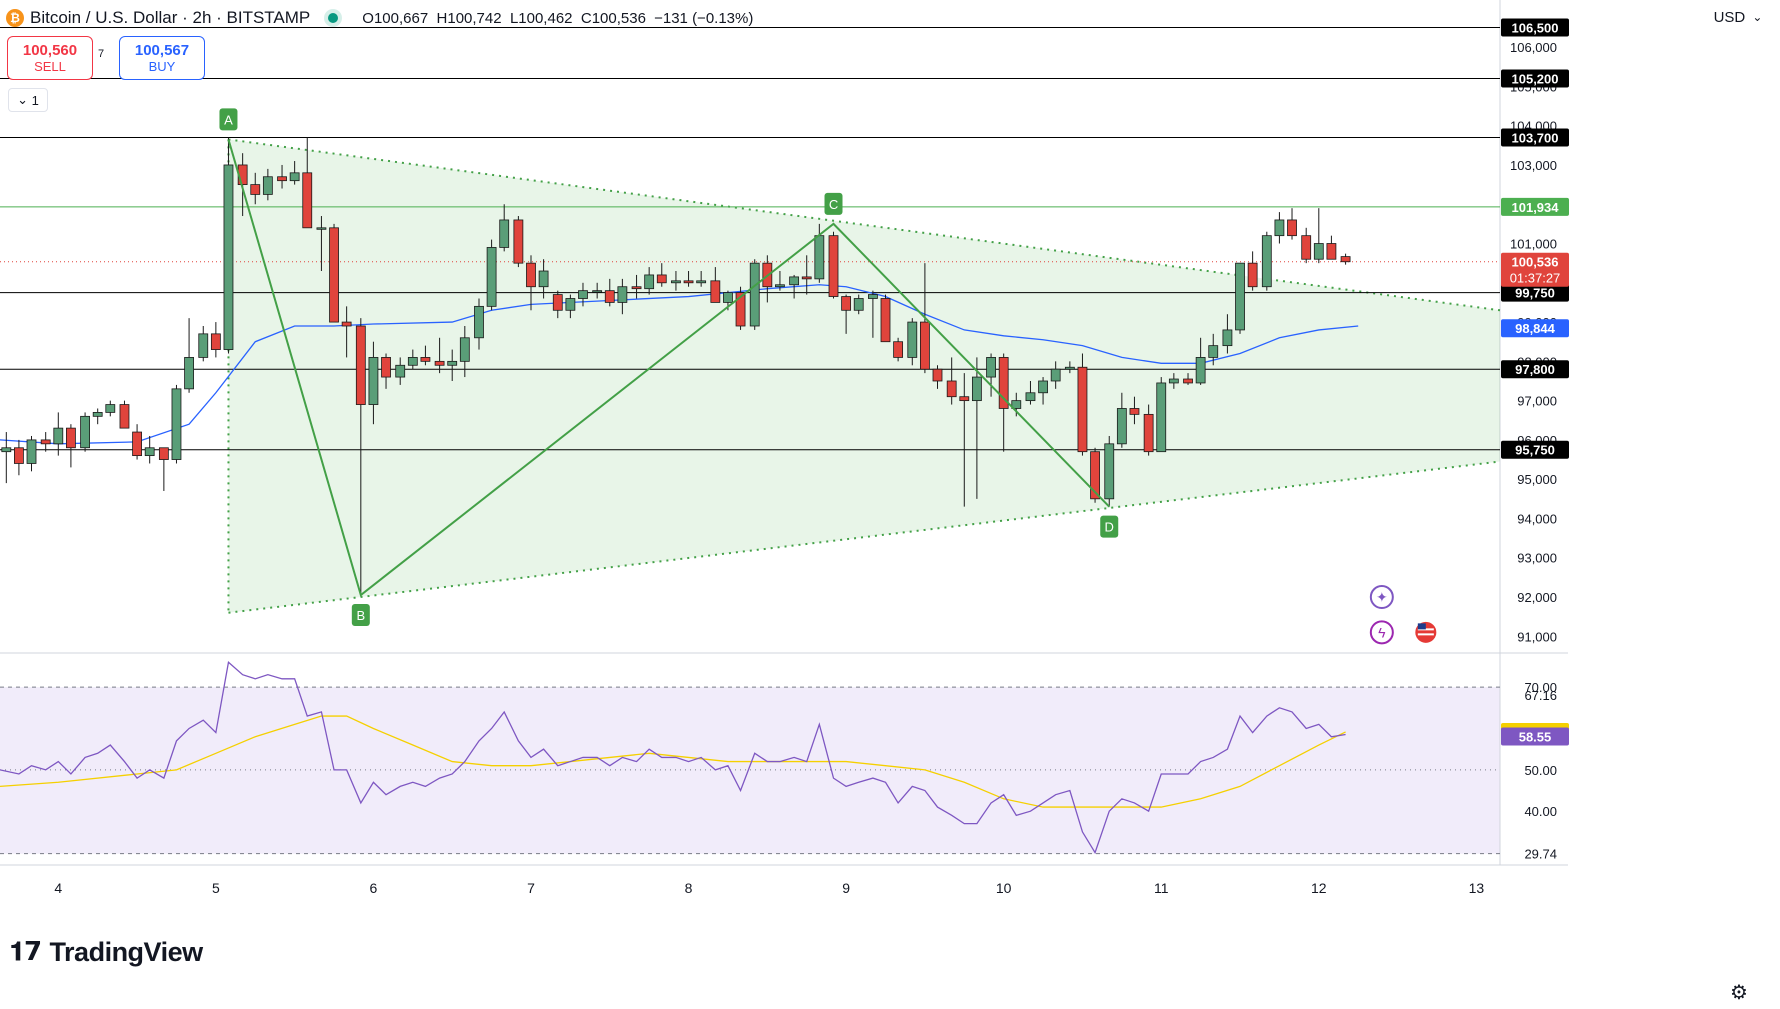 This screenshot has height=1009, width=1780. Describe the element at coordinates (679, 364) in the screenshot. I see `moving-average-line` at that location.